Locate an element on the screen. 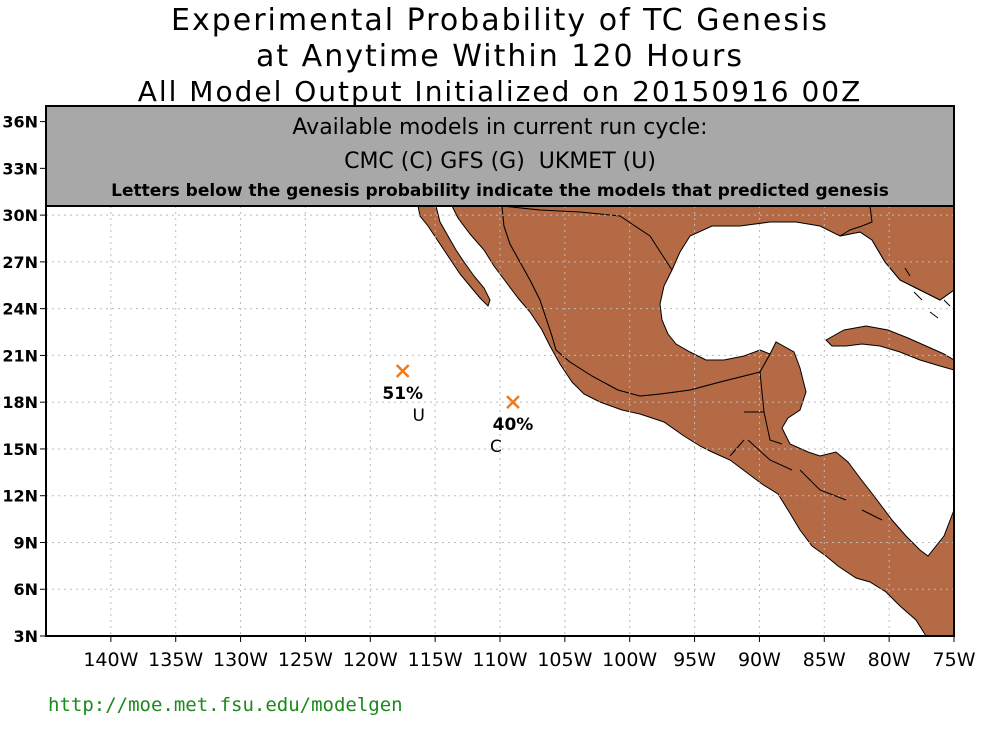  lon-tick-label: 90W is located at coordinates (759, 660).